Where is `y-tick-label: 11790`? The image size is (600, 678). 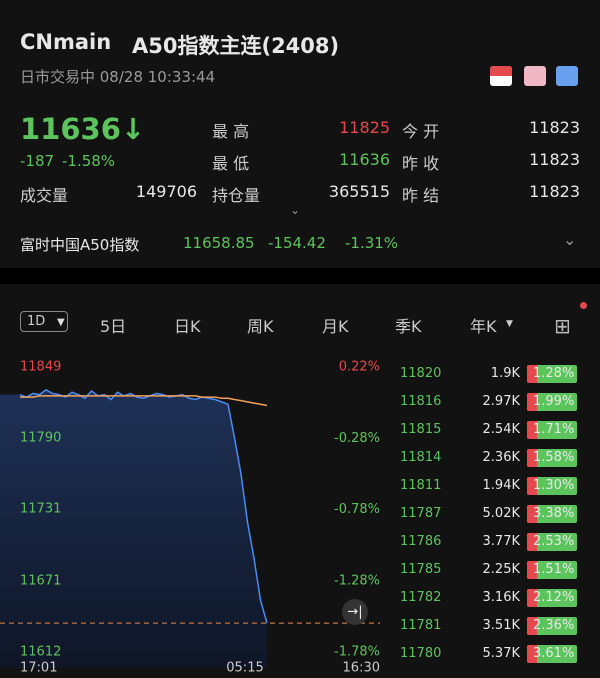
y-tick-label: 11790 is located at coordinates (40, 437).